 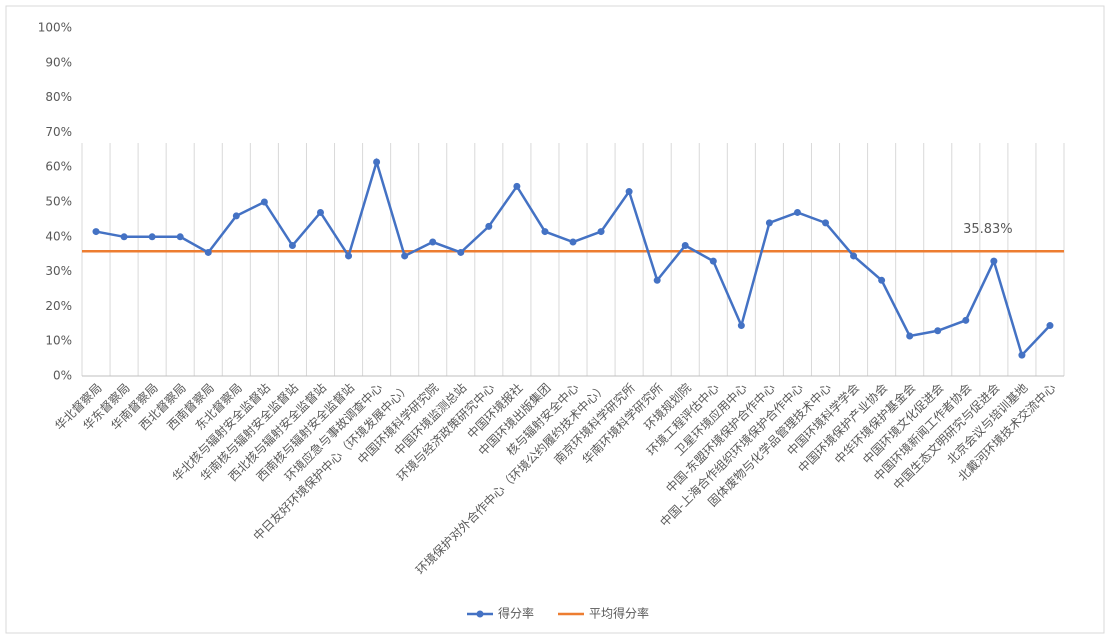 I want to click on legend-marker, so click(x=480, y=614).